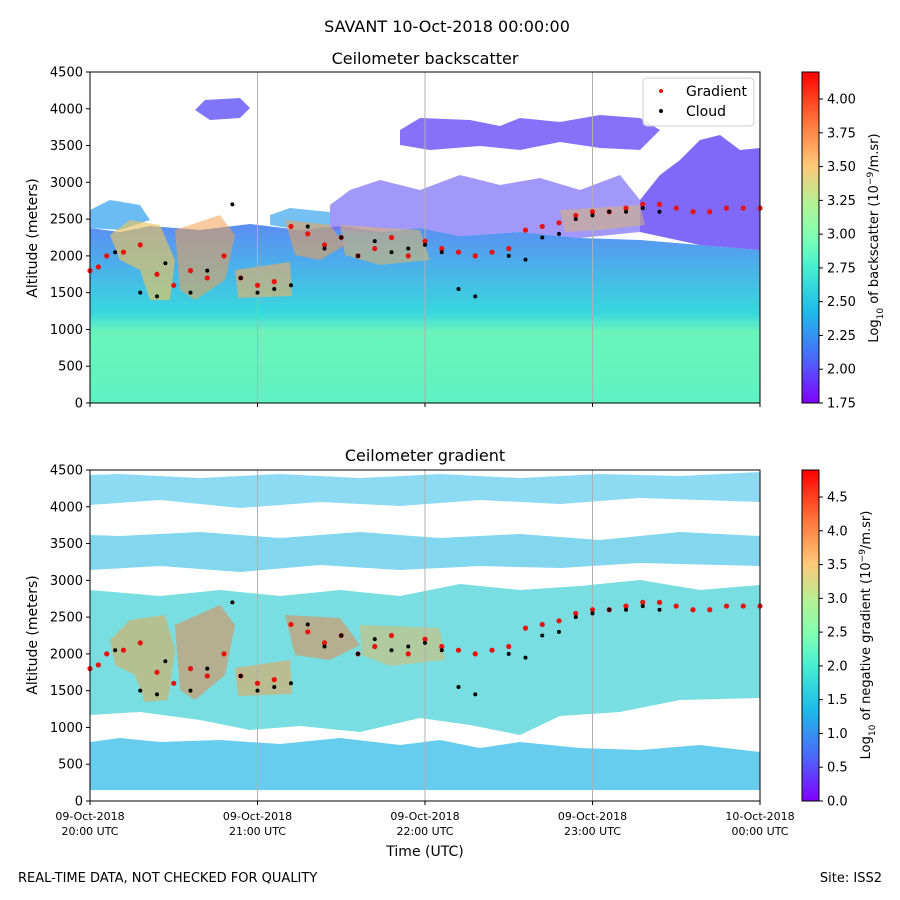 This screenshot has height=900, width=900. I want to click on suptitle: SAVANT 10-Oct-2018 00:00:00, so click(447, 26).